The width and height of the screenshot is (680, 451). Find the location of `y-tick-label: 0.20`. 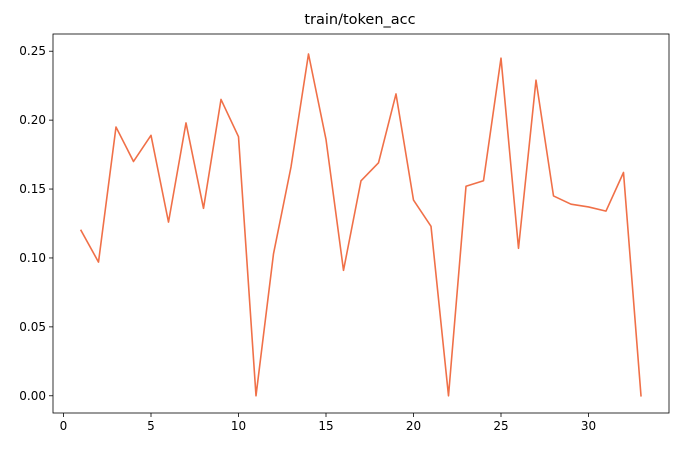

y-tick-label: 0.20 is located at coordinates (32, 120).